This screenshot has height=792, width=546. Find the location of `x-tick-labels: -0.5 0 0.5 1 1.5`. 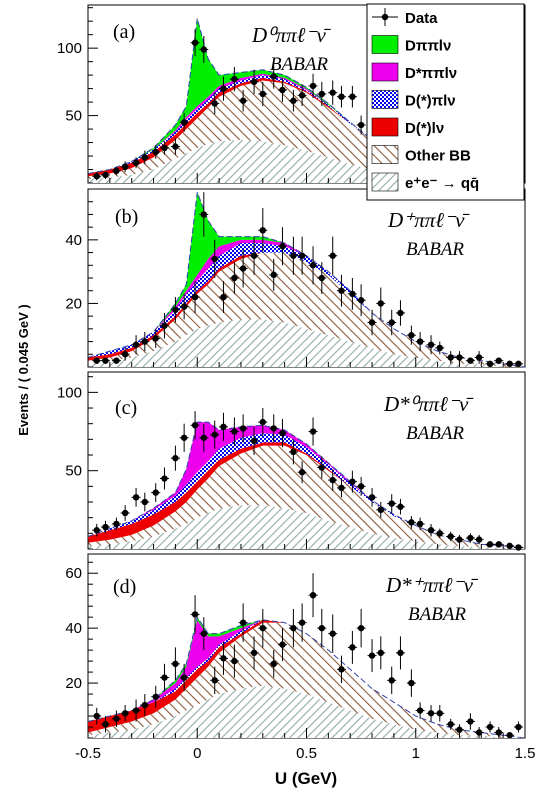

x-tick-labels: -0.5 0 0.5 1 1.5 is located at coordinates (305, 753).